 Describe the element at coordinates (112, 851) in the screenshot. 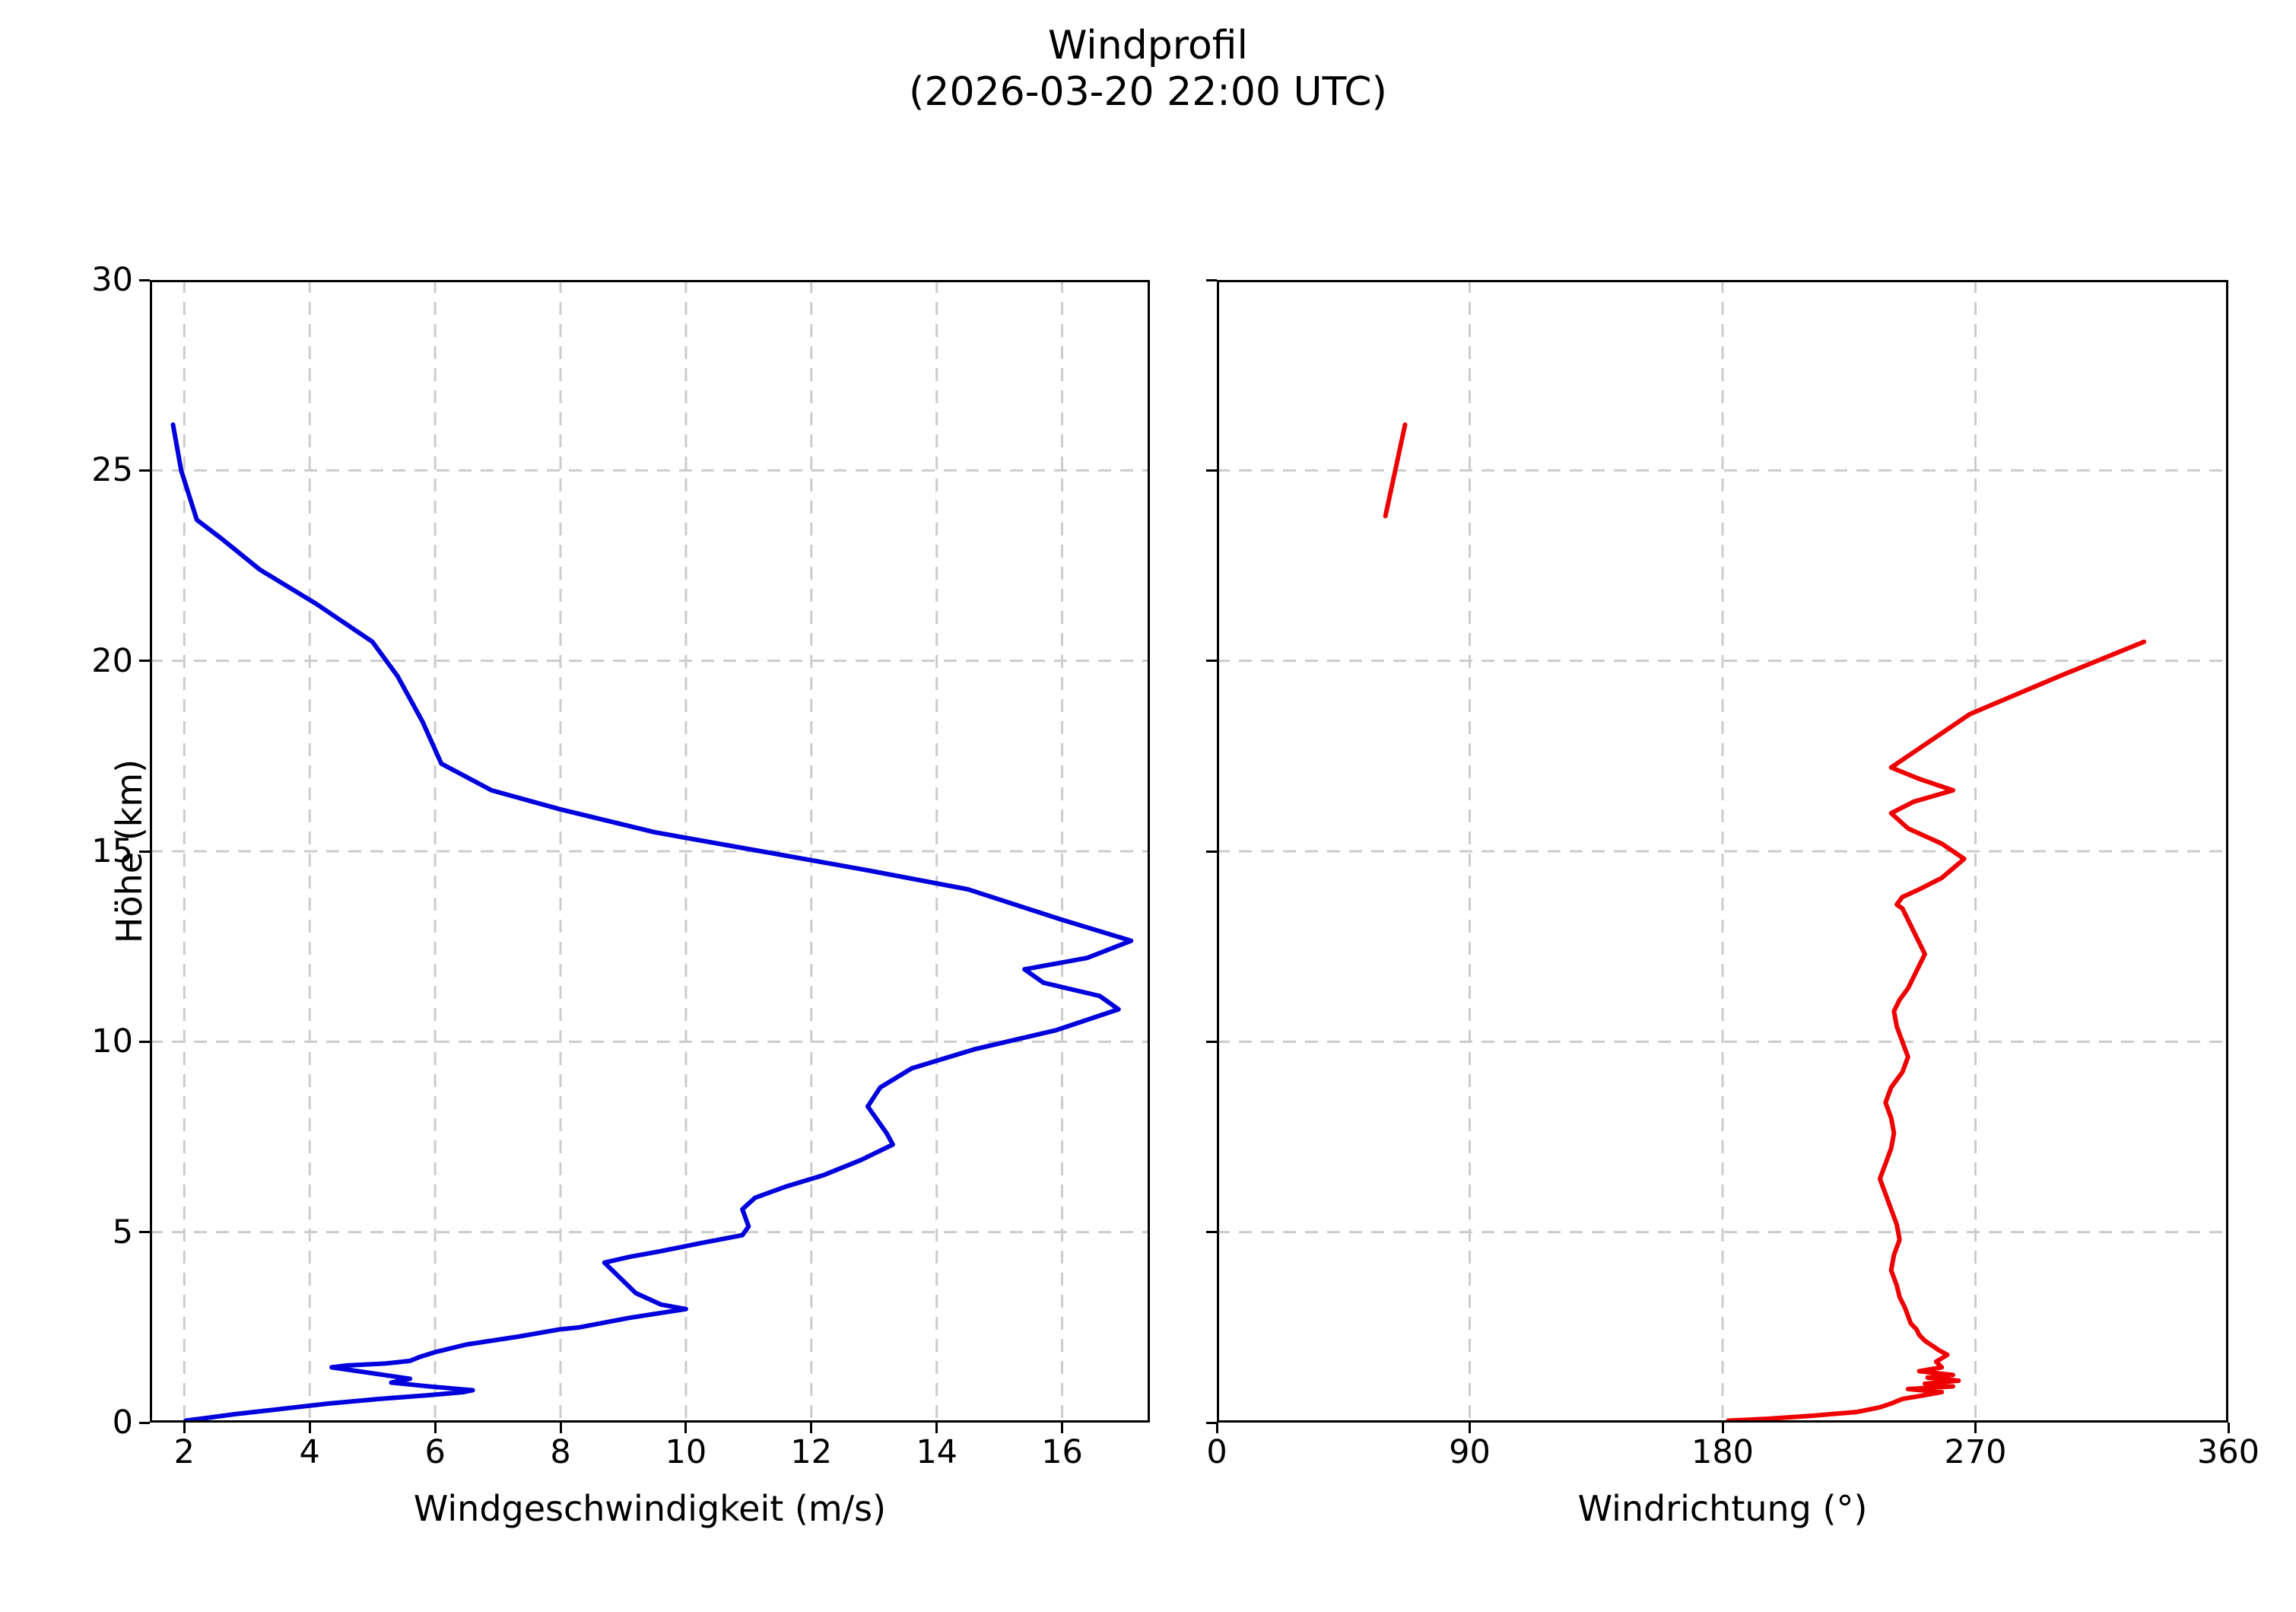

I see `y-tick-label: 15` at that location.